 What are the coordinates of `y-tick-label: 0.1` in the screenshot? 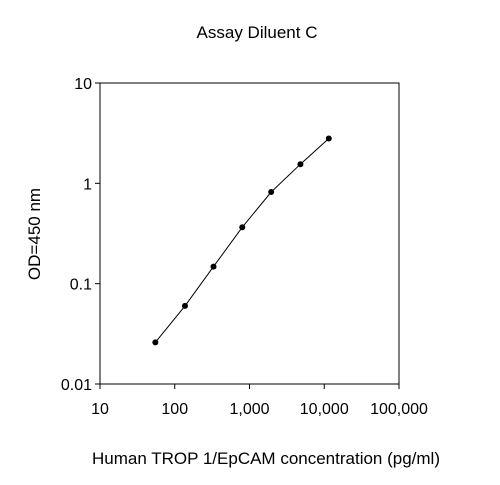 It's located at (81, 285).